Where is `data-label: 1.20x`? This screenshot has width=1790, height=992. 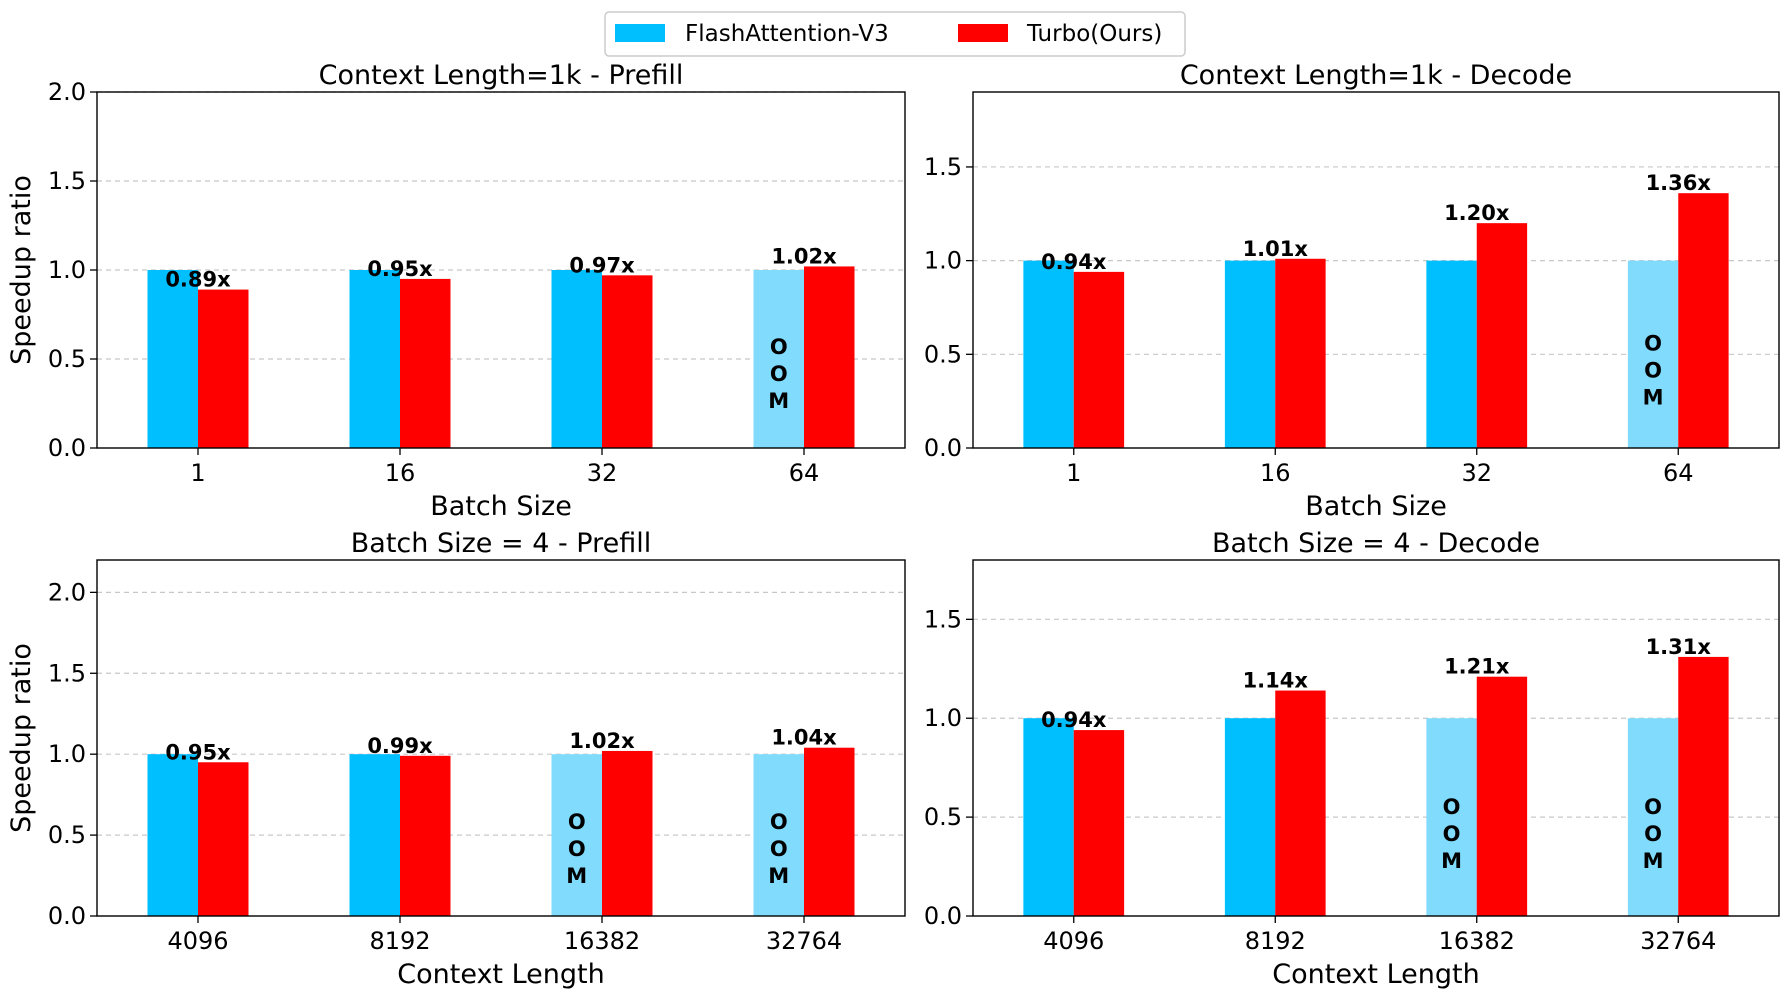 data-label: 1.20x is located at coordinates (1477, 213).